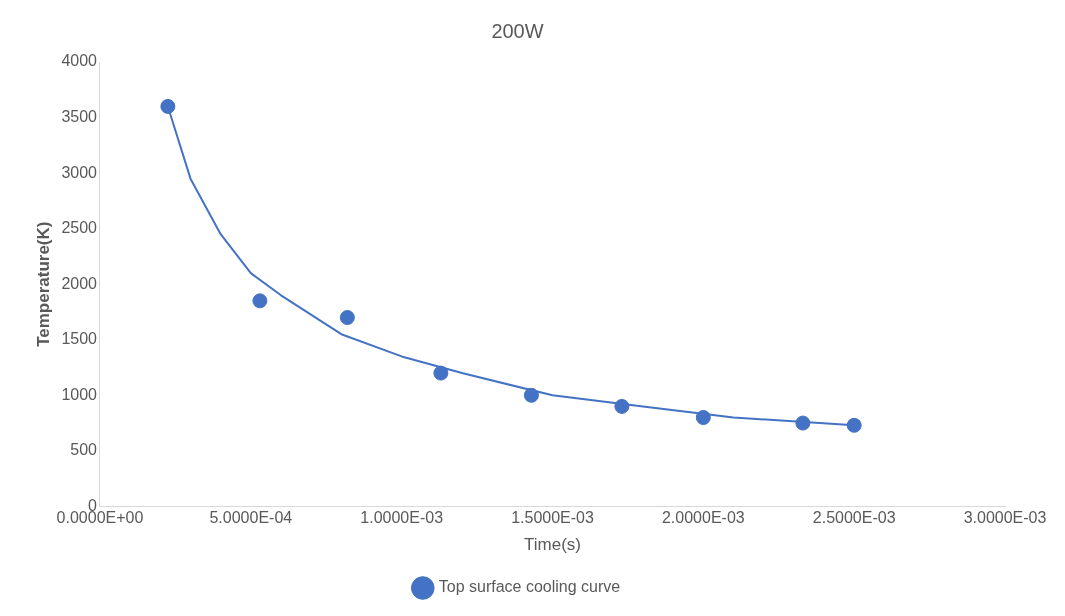  Describe the element at coordinates (79, 61) in the screenshot. I see `y-tick-label: 4000` at that location.